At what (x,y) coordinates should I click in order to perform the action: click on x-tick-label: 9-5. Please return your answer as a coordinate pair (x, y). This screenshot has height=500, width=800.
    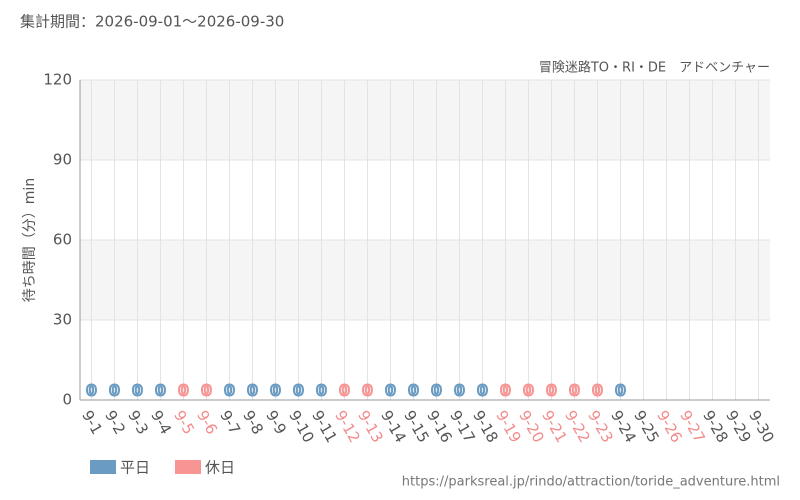
    Looking at the image, I should click on (184, 422).